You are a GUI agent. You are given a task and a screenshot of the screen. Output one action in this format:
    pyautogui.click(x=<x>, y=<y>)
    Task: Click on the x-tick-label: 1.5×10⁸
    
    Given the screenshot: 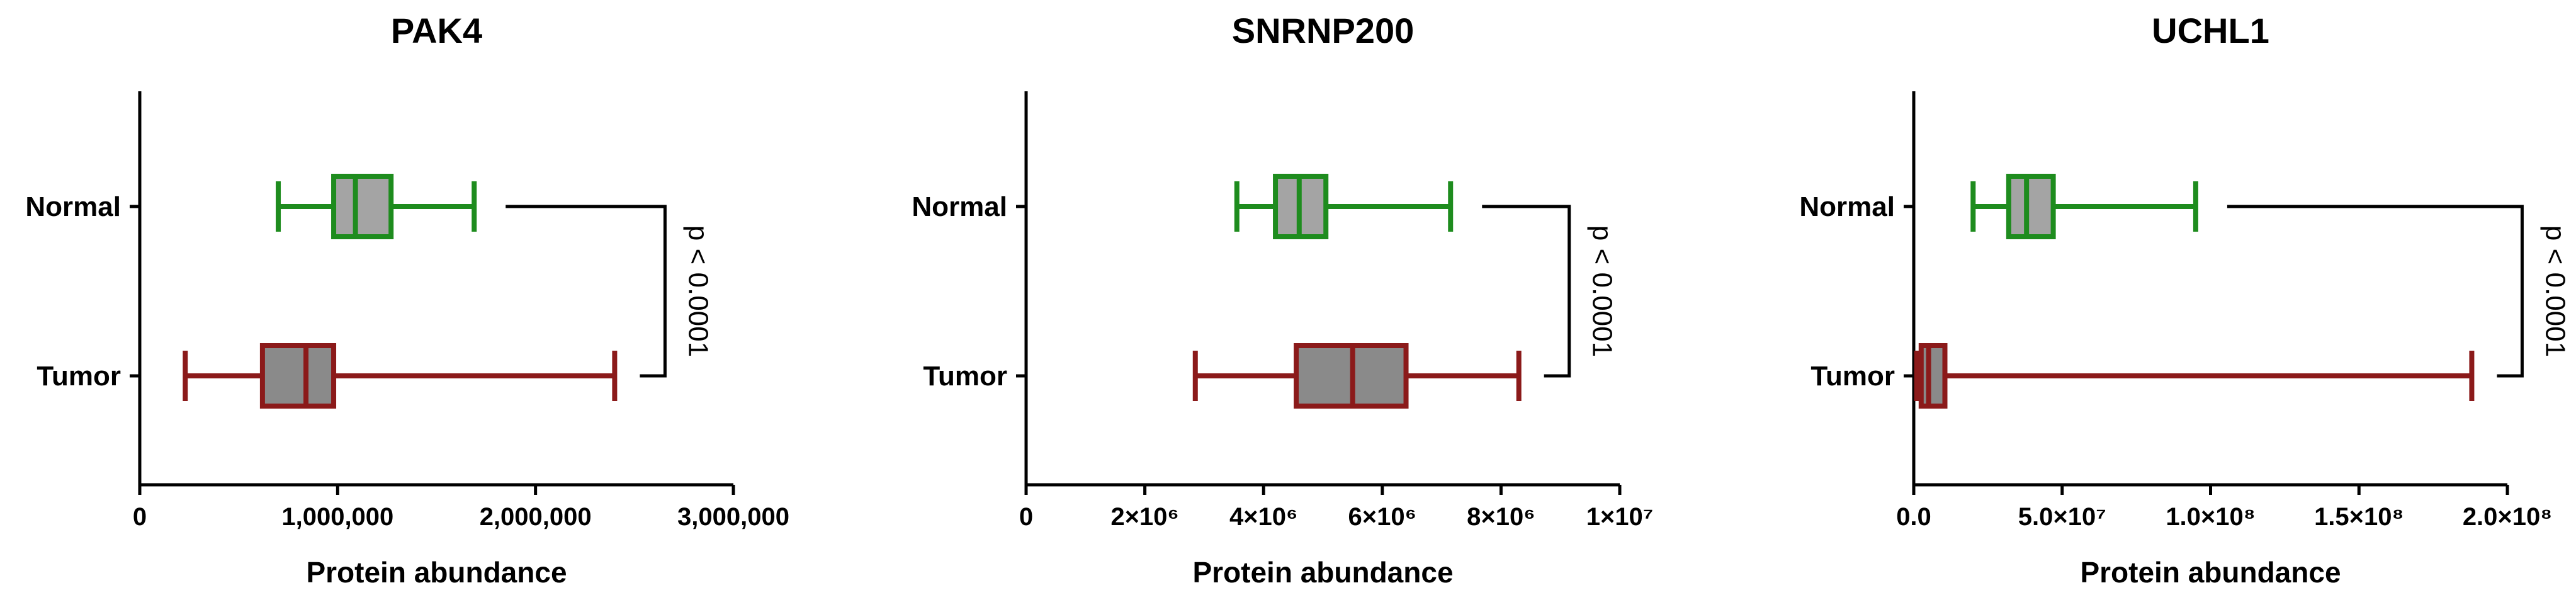 What is the action you would take?
    pyautogui.click(x=2359, y=517)
    